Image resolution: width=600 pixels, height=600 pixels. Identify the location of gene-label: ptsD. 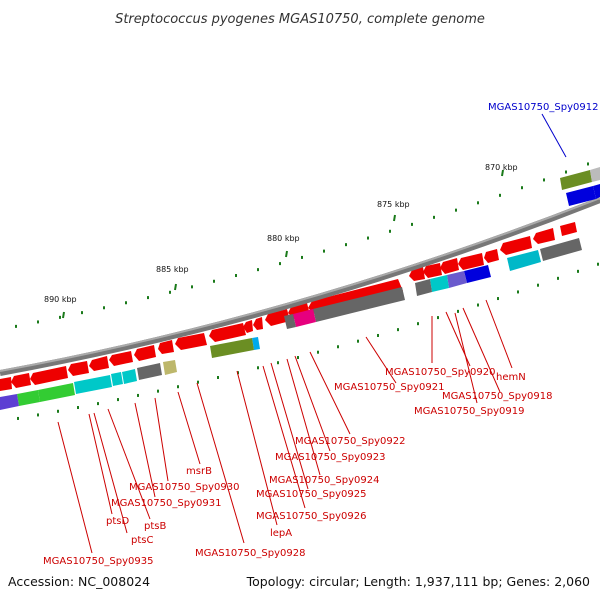
(117, 521).